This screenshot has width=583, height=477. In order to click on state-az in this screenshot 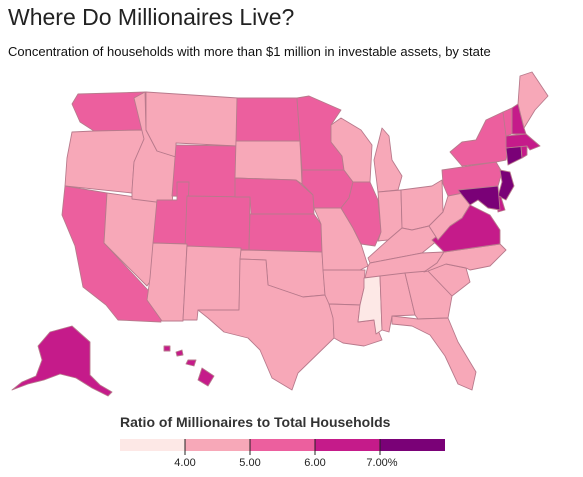, I will do `click(167, 282)`.